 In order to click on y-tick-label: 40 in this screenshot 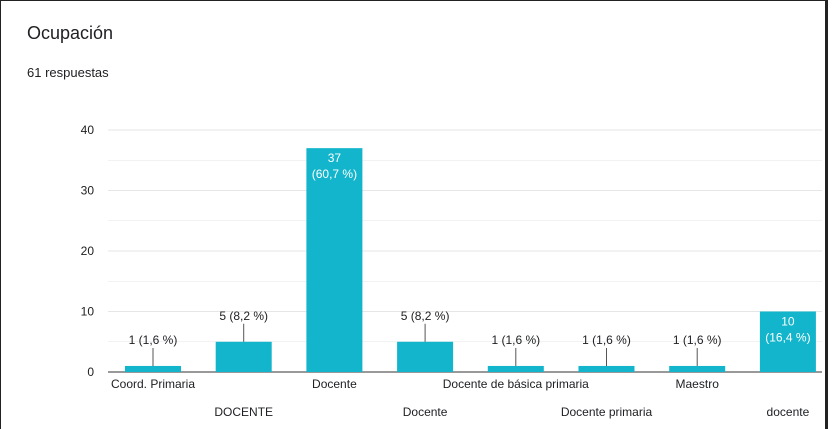, I will do `click(88, 130)`.